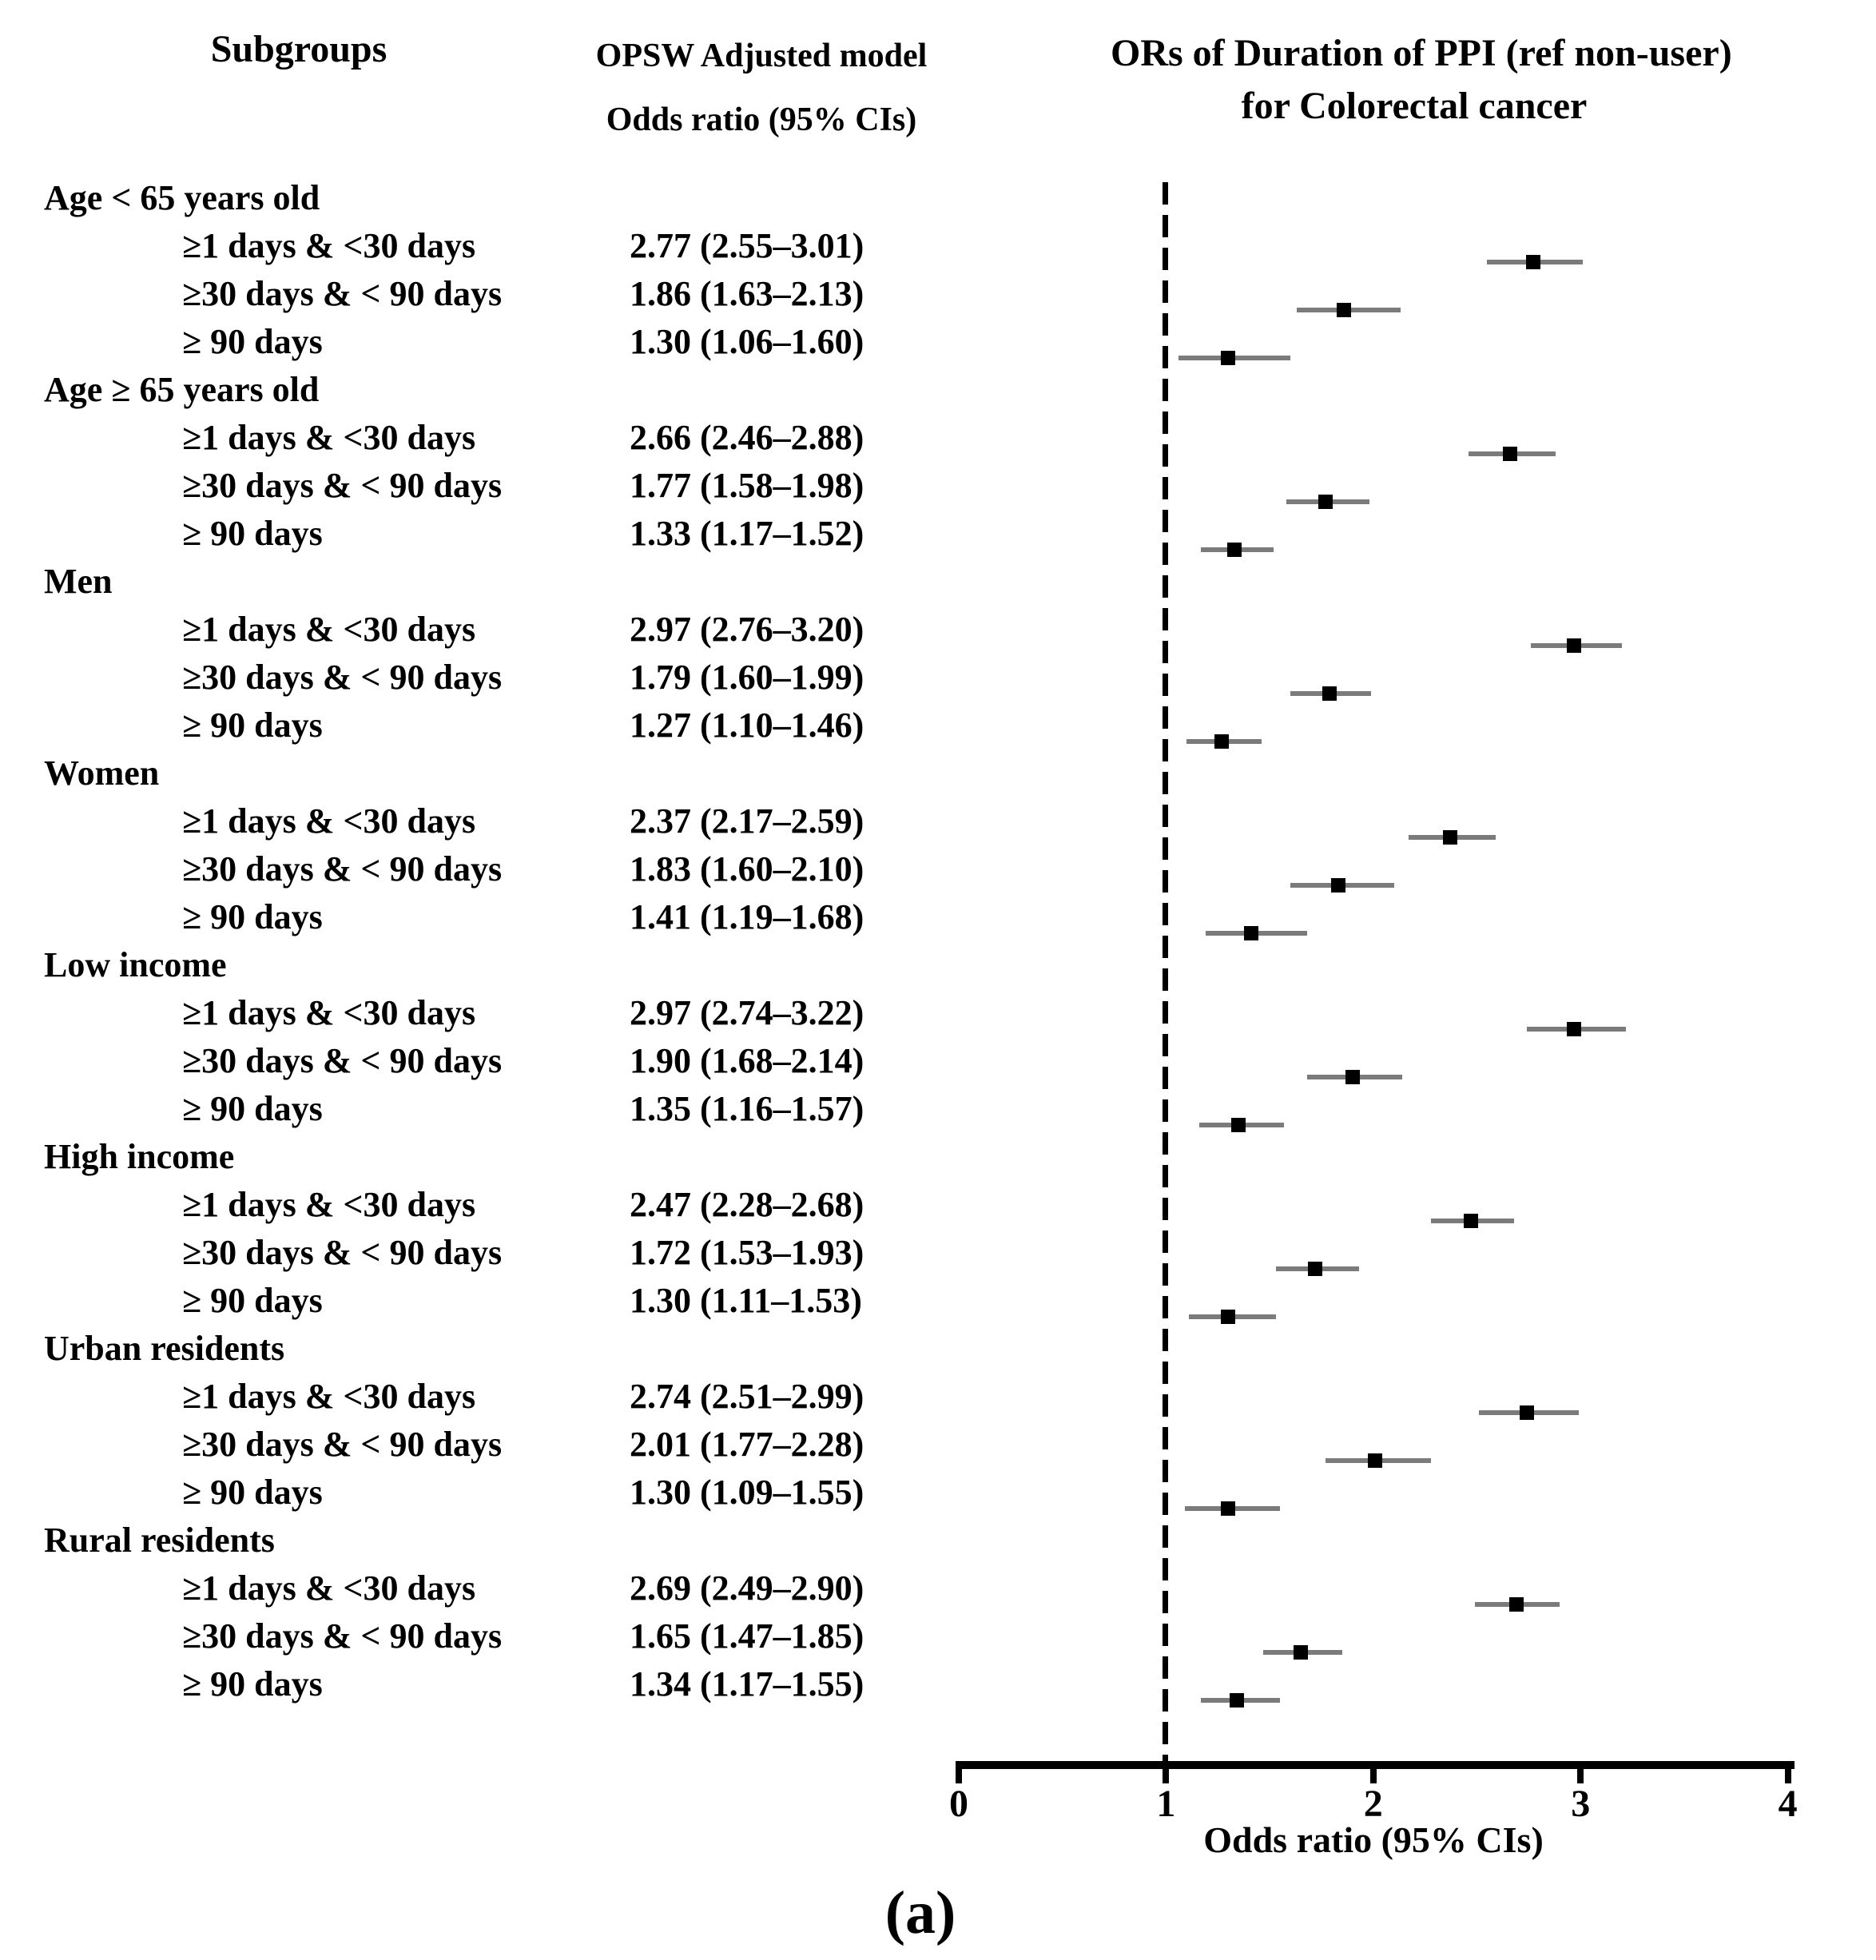 Image resolution: width=1876 pixels, height=1960 pixels. Describe the element at coordinates (761, 56) in the screenshot. I see `model-column-header-line1: OPSW Adjusted model` at that location.